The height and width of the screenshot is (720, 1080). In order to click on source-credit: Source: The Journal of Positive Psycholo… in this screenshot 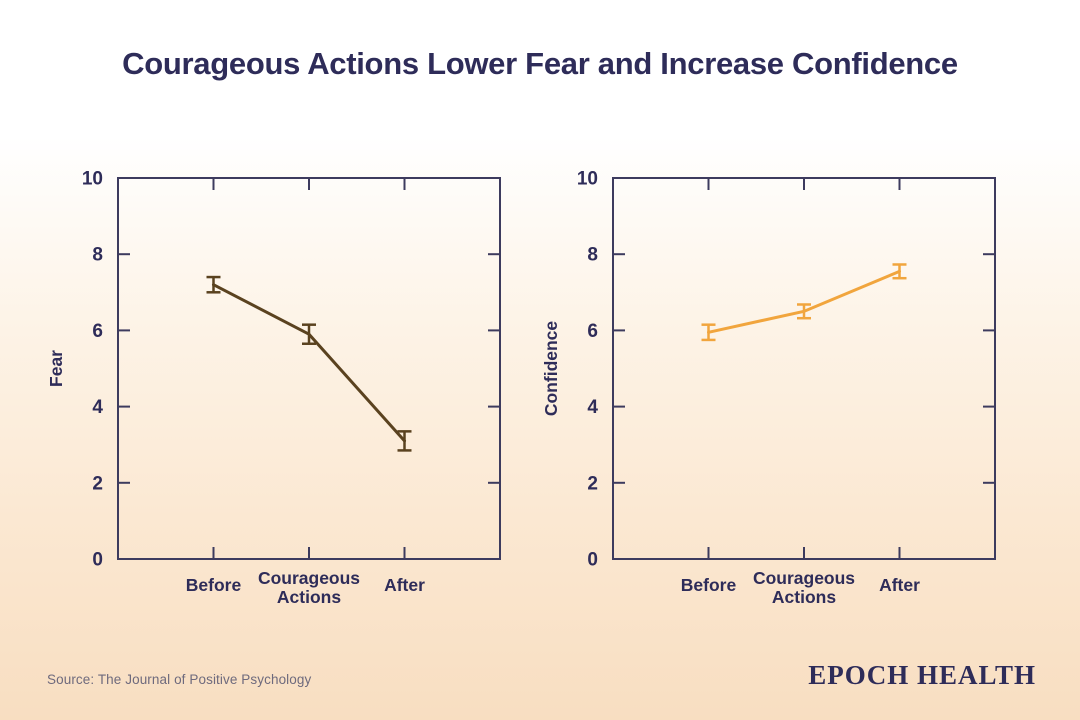, I will do `click(179, 679)`.